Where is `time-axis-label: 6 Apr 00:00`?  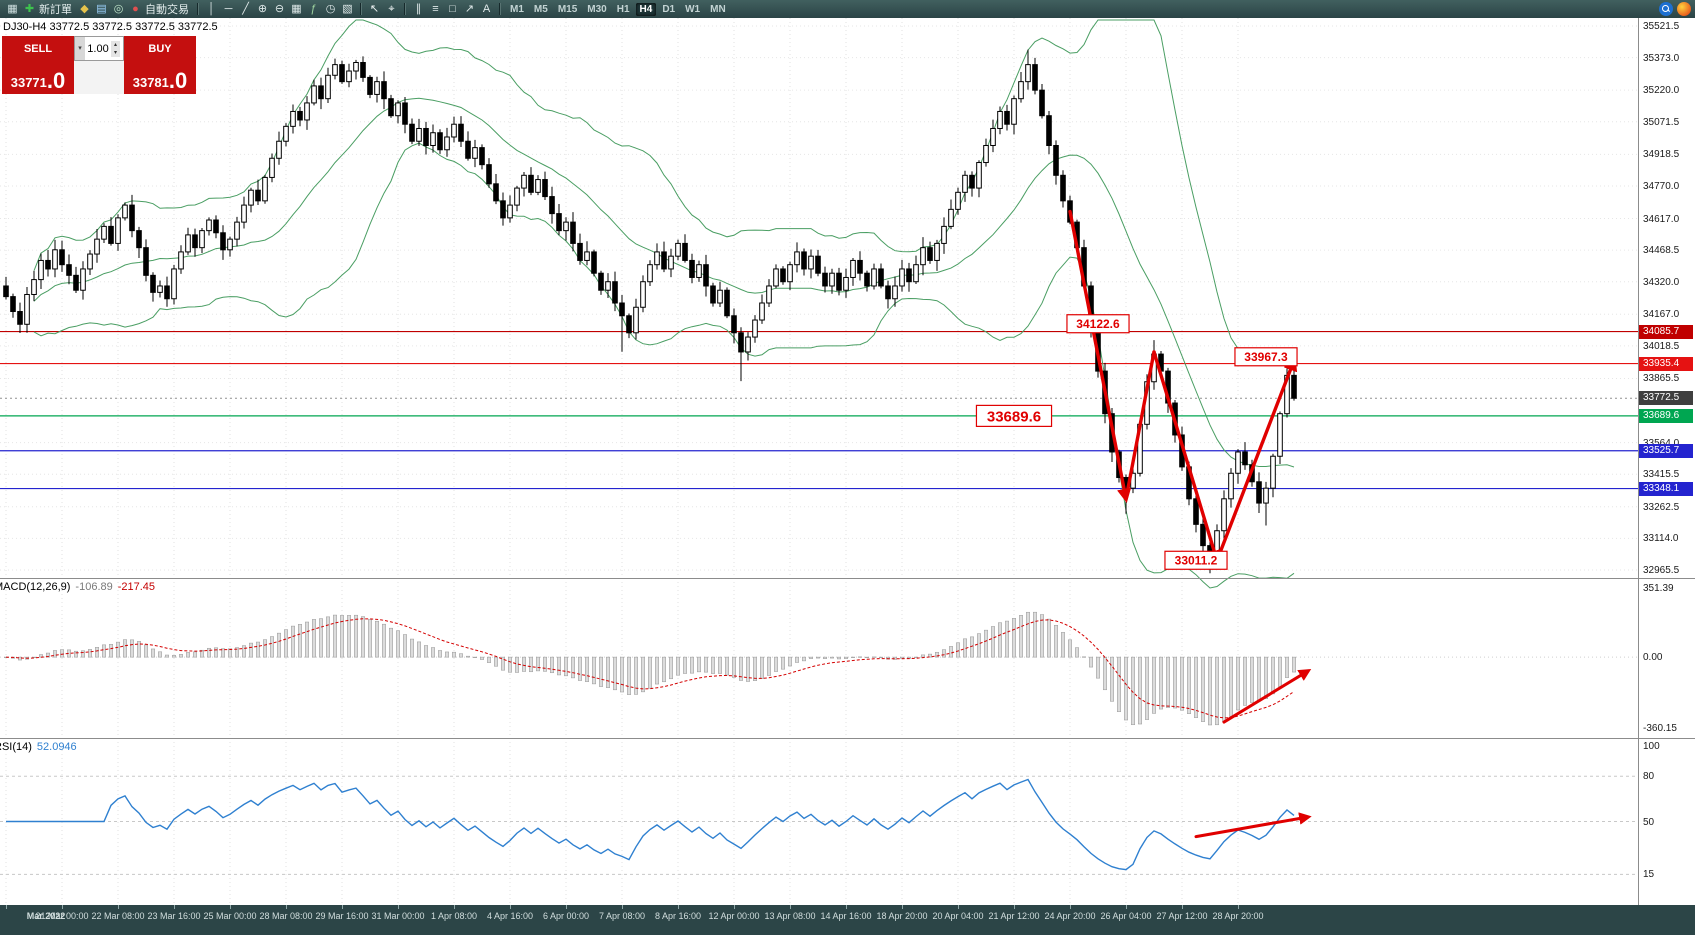 time-axis-label: 6 Apr 00:00 is located at coordinates (566, 916).